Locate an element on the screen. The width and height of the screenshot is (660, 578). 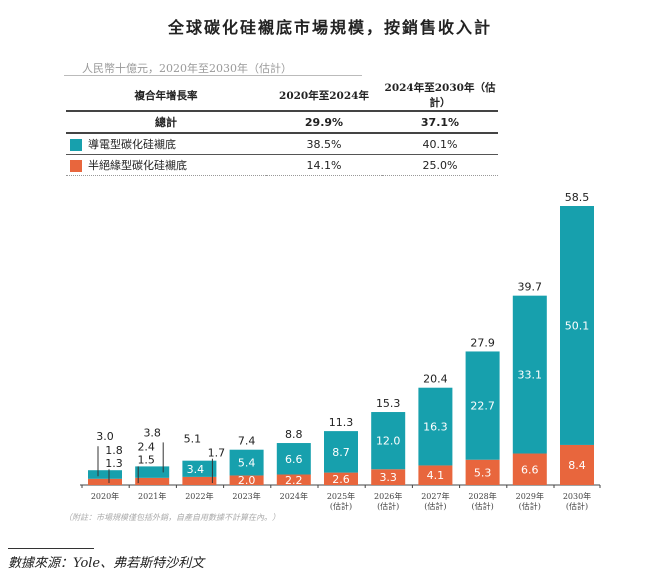
total-label: 58.5 is located at coordinates (577, 197).